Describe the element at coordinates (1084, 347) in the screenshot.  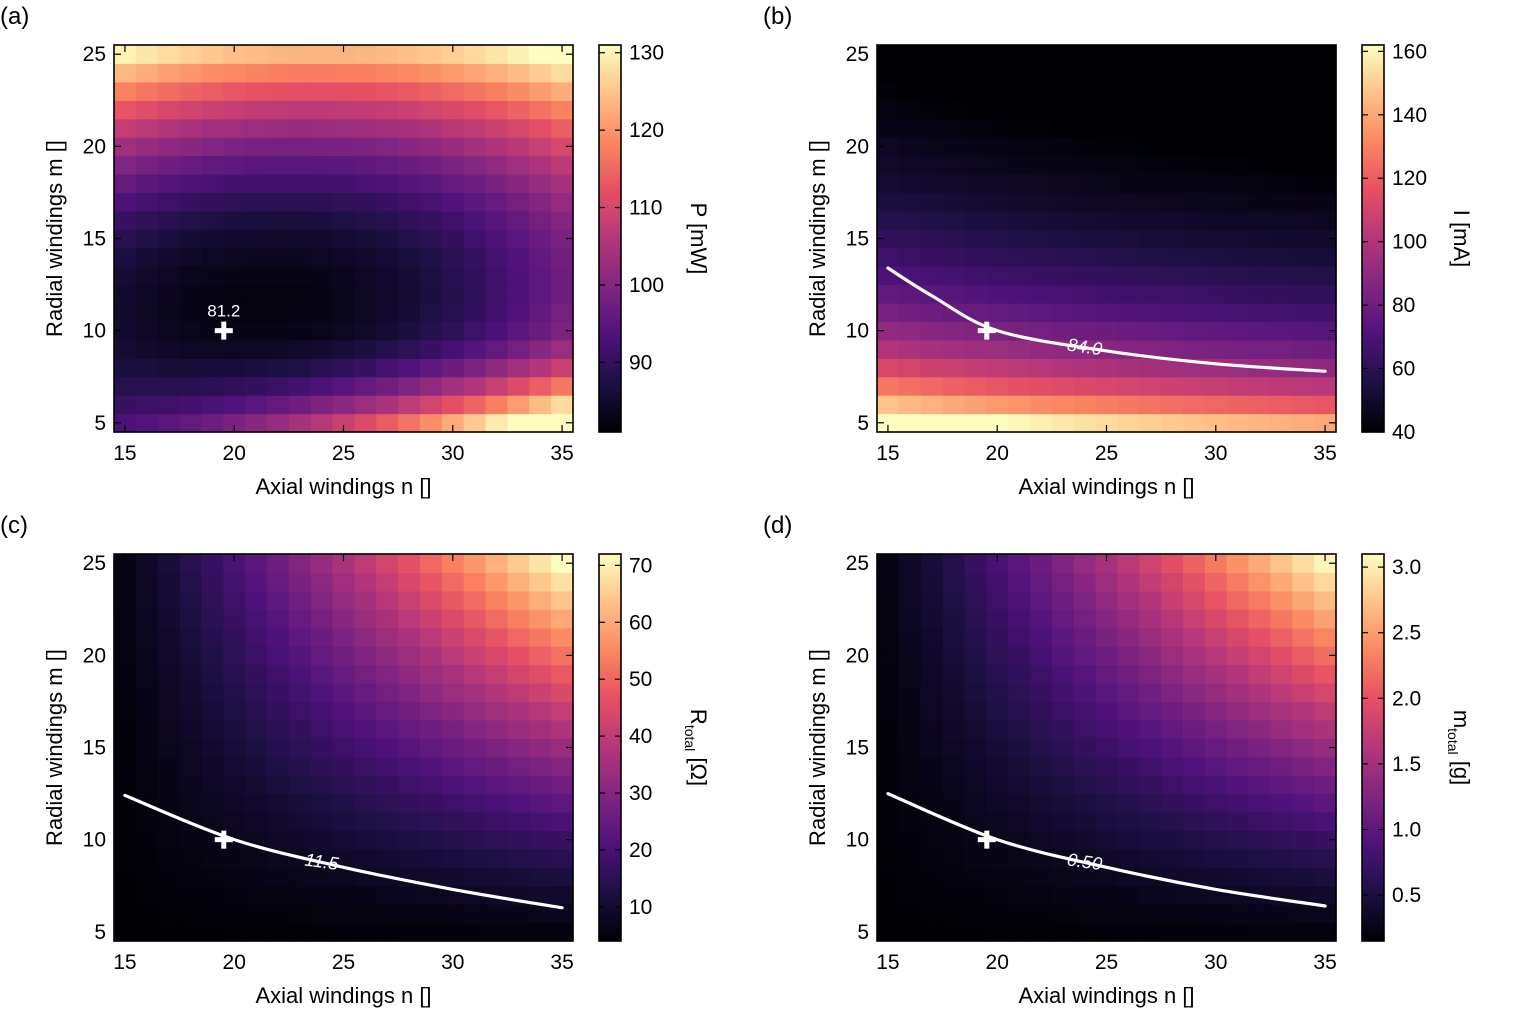
I see `contour-label: 84.0` at that location.